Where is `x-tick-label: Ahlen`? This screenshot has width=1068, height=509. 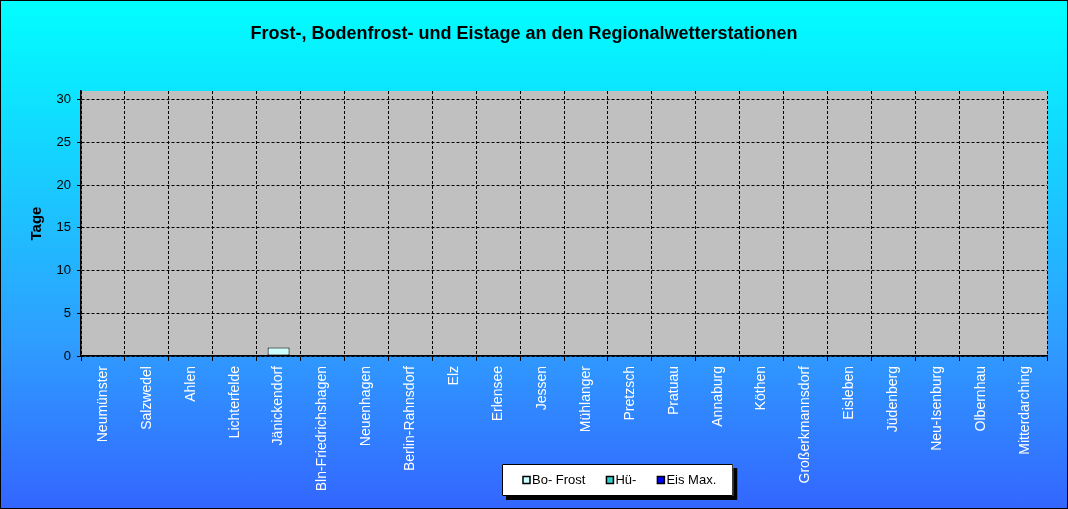
x-tick-label: Ahlen is located at coordinates (189, 384).